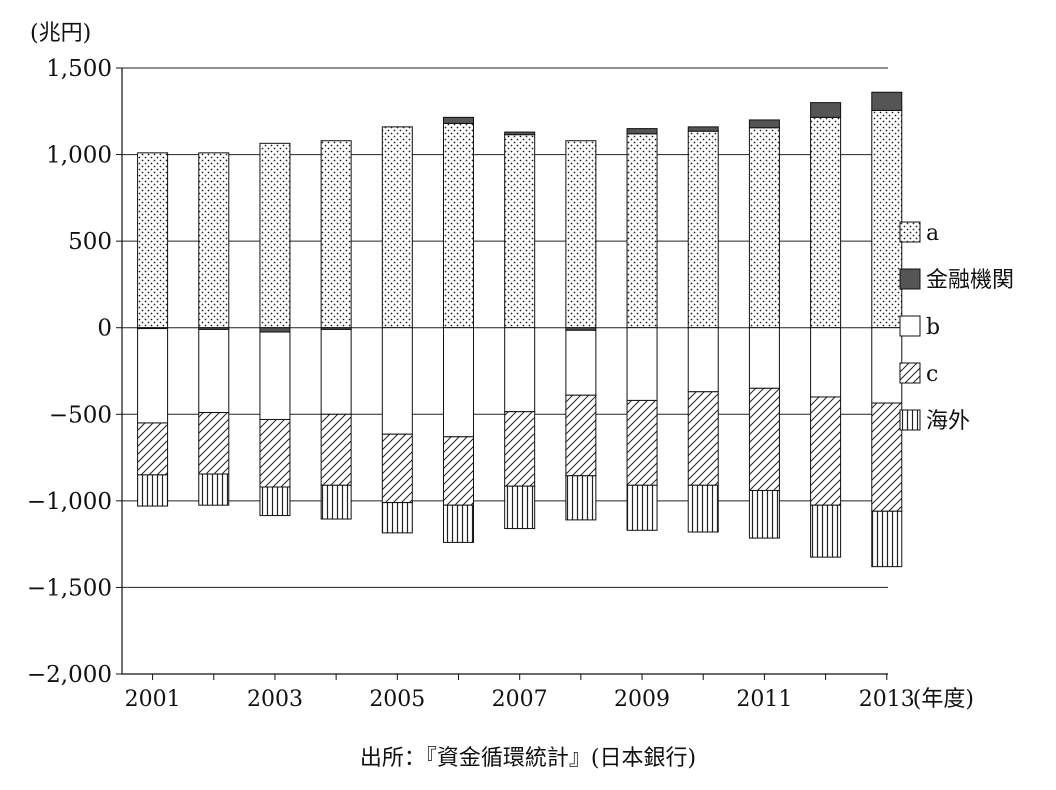 Image resolution: width=1056 pixels, height=790 pixels. What do you see at coordinates (336, 371) in the screenshot?
I see `bar-segment-b-2004` at bounding box center [336, 371].